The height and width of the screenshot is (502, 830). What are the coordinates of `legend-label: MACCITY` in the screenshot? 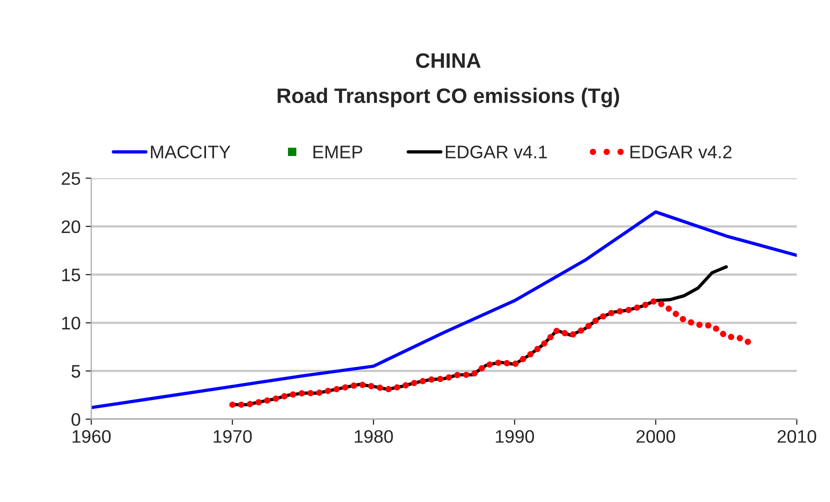 It's located at (190, 152).